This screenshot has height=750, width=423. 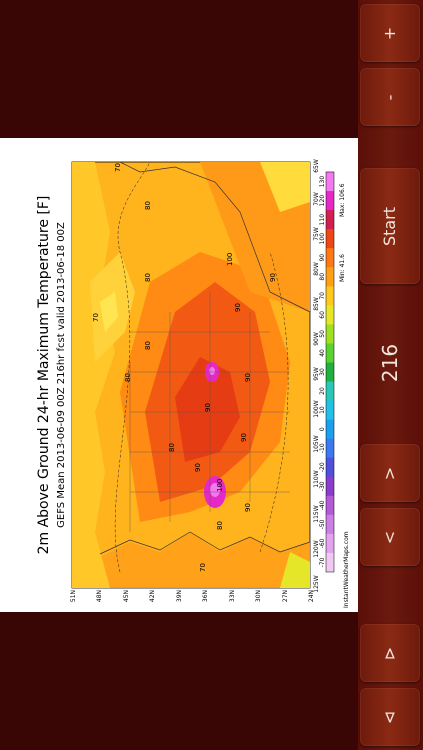 I want to click on chevron-right-icon: >, so click(x=390, y=473).